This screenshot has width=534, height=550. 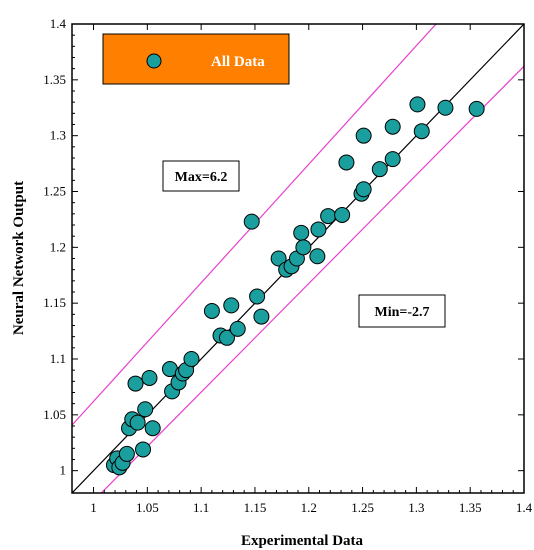 What do you see at coordinates (54, 79) in the screenshot?
I see `y-tick-label: 1.35` at bounding box center [54, 79].